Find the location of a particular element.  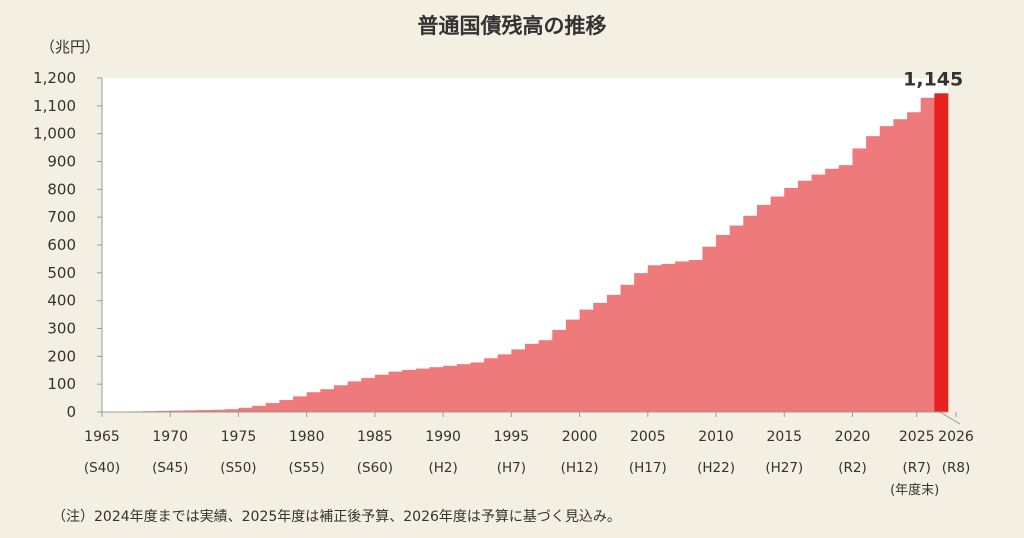

x-tick-label-1985: 1985 is located at coordinates (375, 437).